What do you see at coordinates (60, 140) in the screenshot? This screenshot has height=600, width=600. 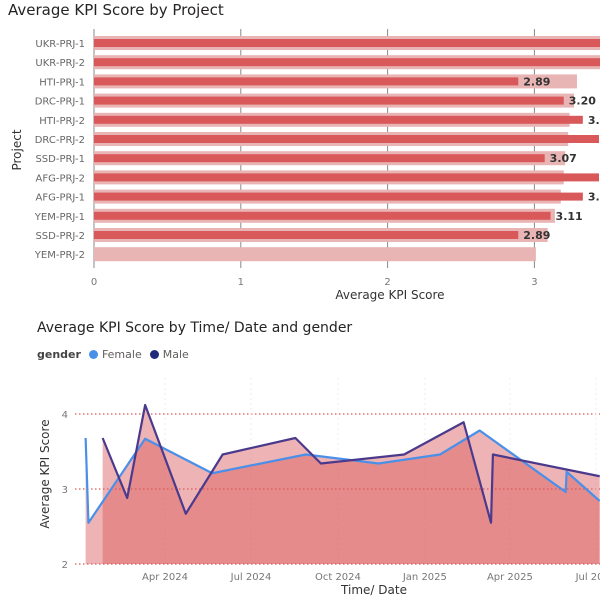 I see `y-tick-label: DRC-PRJ-2` at bounding box center [60, 140].